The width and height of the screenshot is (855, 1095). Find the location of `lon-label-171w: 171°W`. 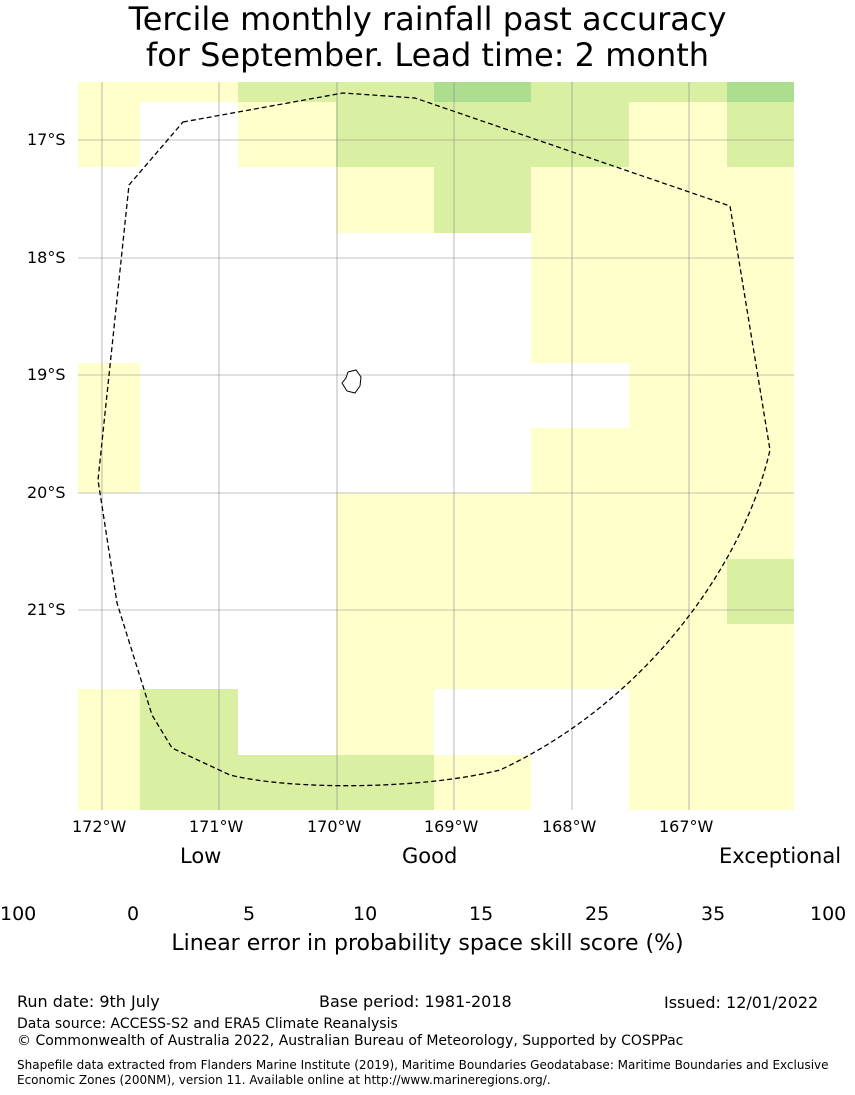

lon-label-171w: 171°W is located at coordinates (216, 826).